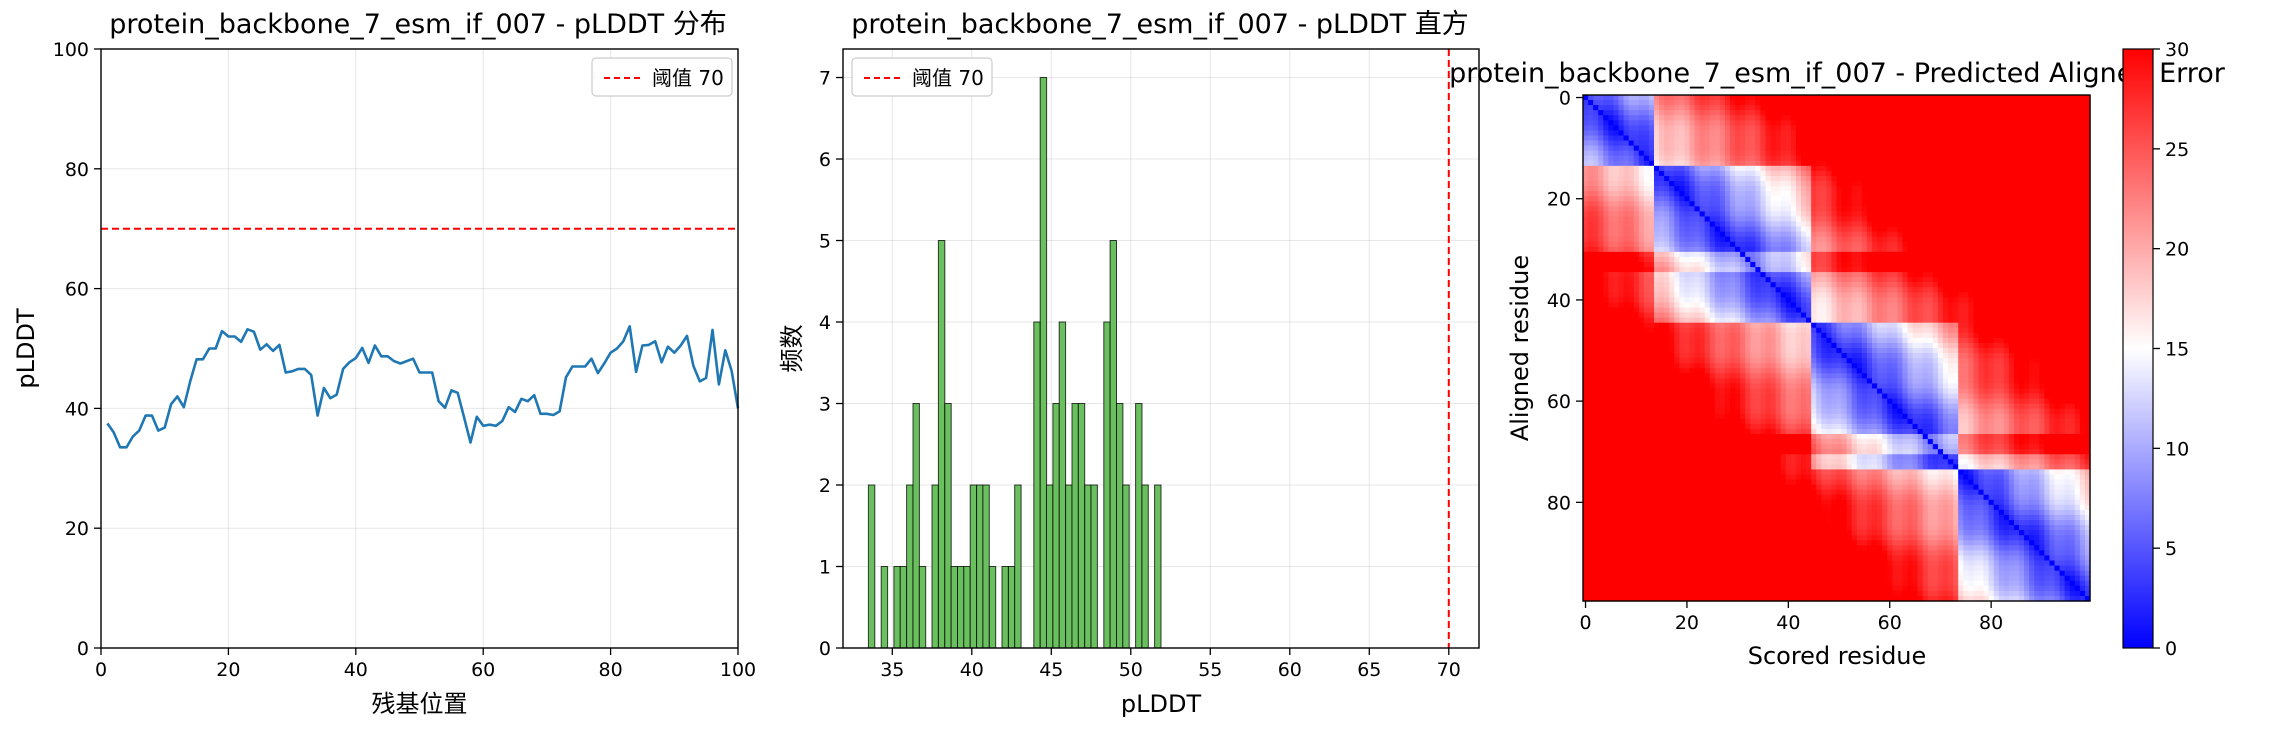  Describe the element at coordinates (420, 704) in the screenshot. I see `line-chart-xlabel: 残基位置` at that location.